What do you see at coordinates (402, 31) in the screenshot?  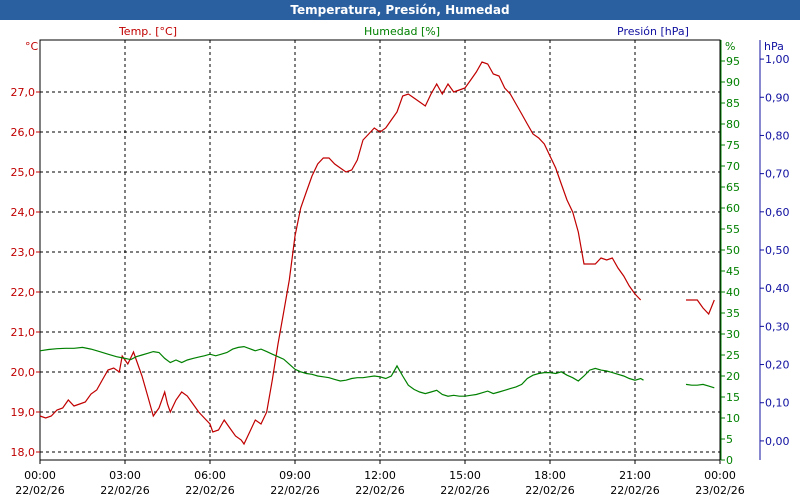 I see `legend-humidity: Humedad [%]` at bounding box center [402, 31].